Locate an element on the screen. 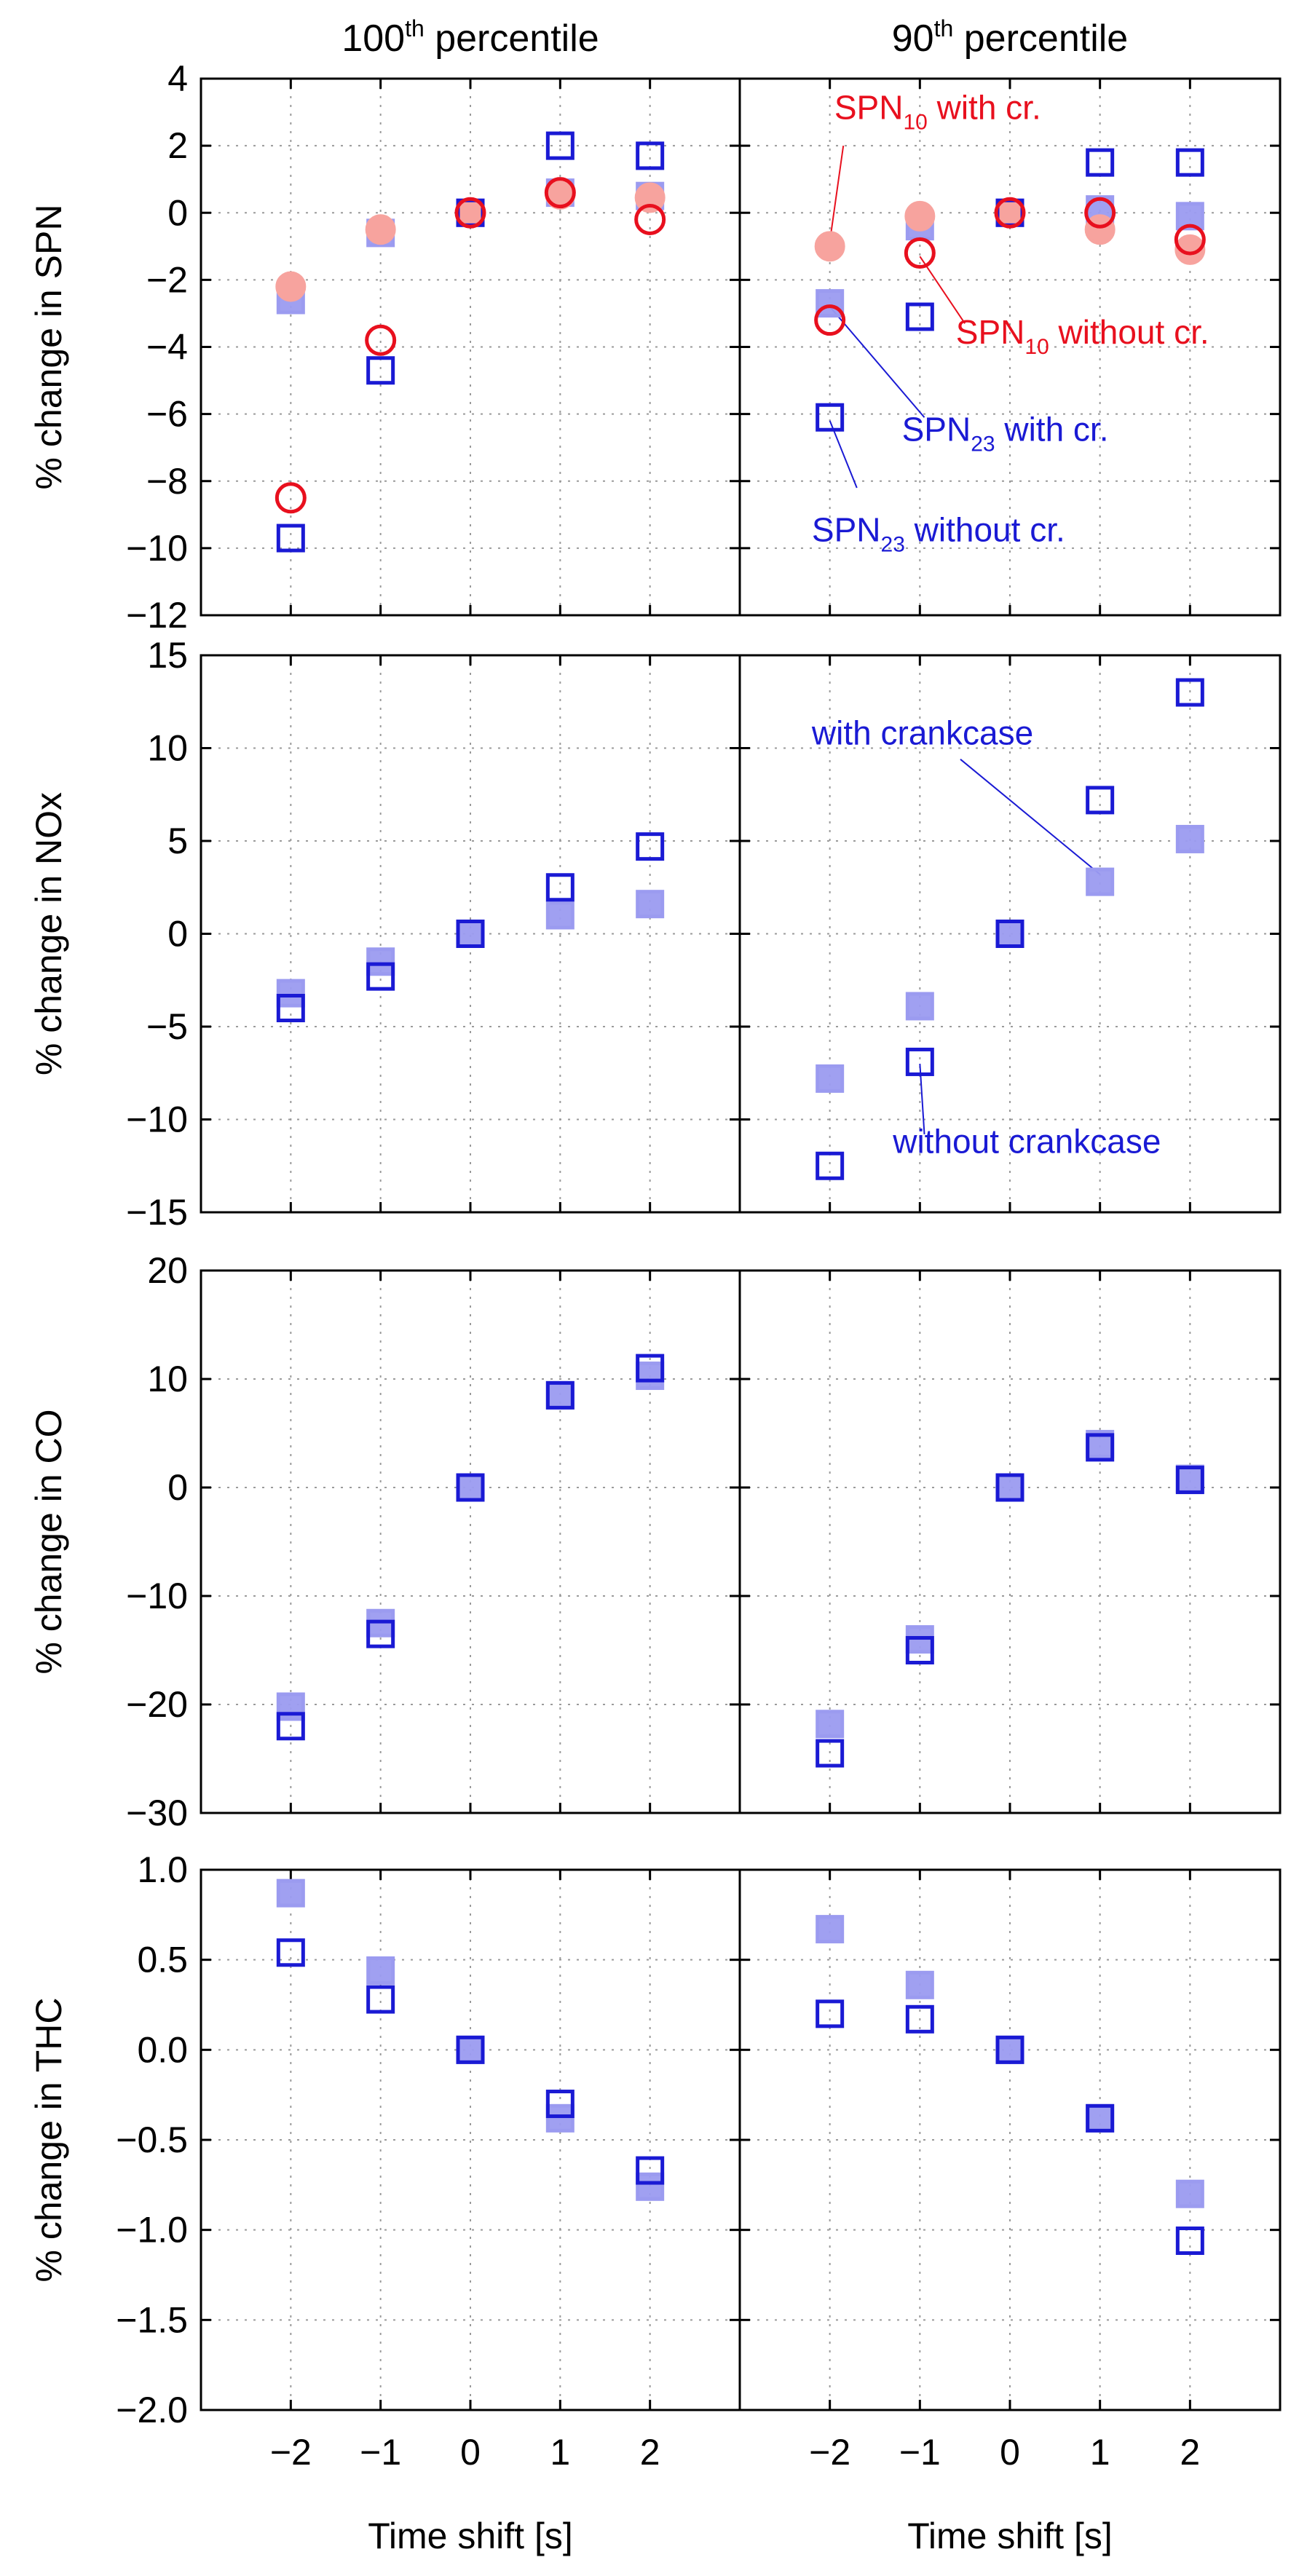 This screenshot has width=1299, height=2576. x-axis-label-col-2: Time shift [s] is located at coordinates (1010, 2536).